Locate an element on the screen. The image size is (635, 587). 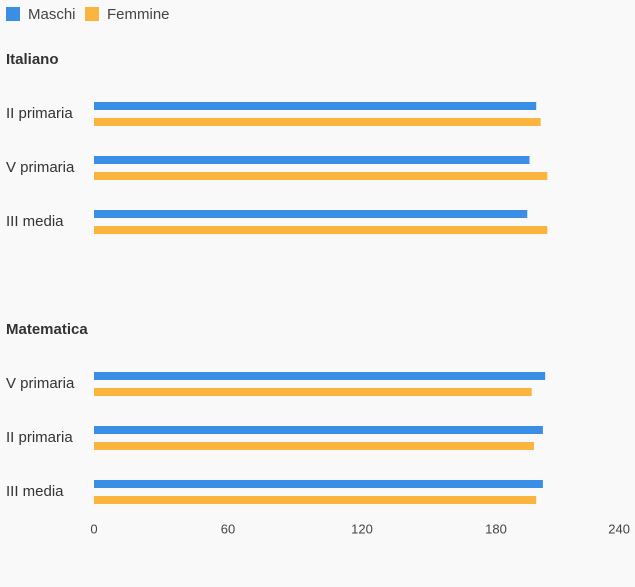
bar-italiano-v-primaria-femmine is located at coordinates (321, 176).